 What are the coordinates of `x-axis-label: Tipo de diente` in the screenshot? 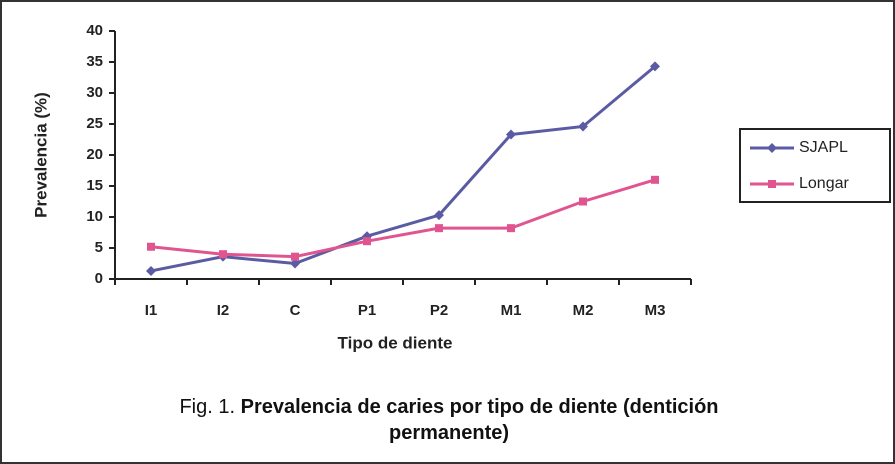 It's located at (395, 342).